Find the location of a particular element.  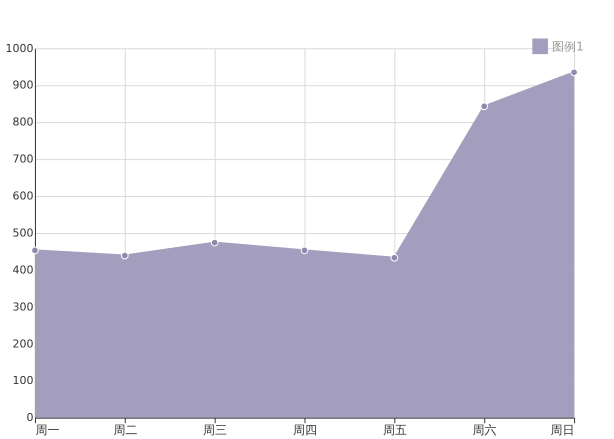

legend-label: 图例1 is located at coordinates (568, 46).